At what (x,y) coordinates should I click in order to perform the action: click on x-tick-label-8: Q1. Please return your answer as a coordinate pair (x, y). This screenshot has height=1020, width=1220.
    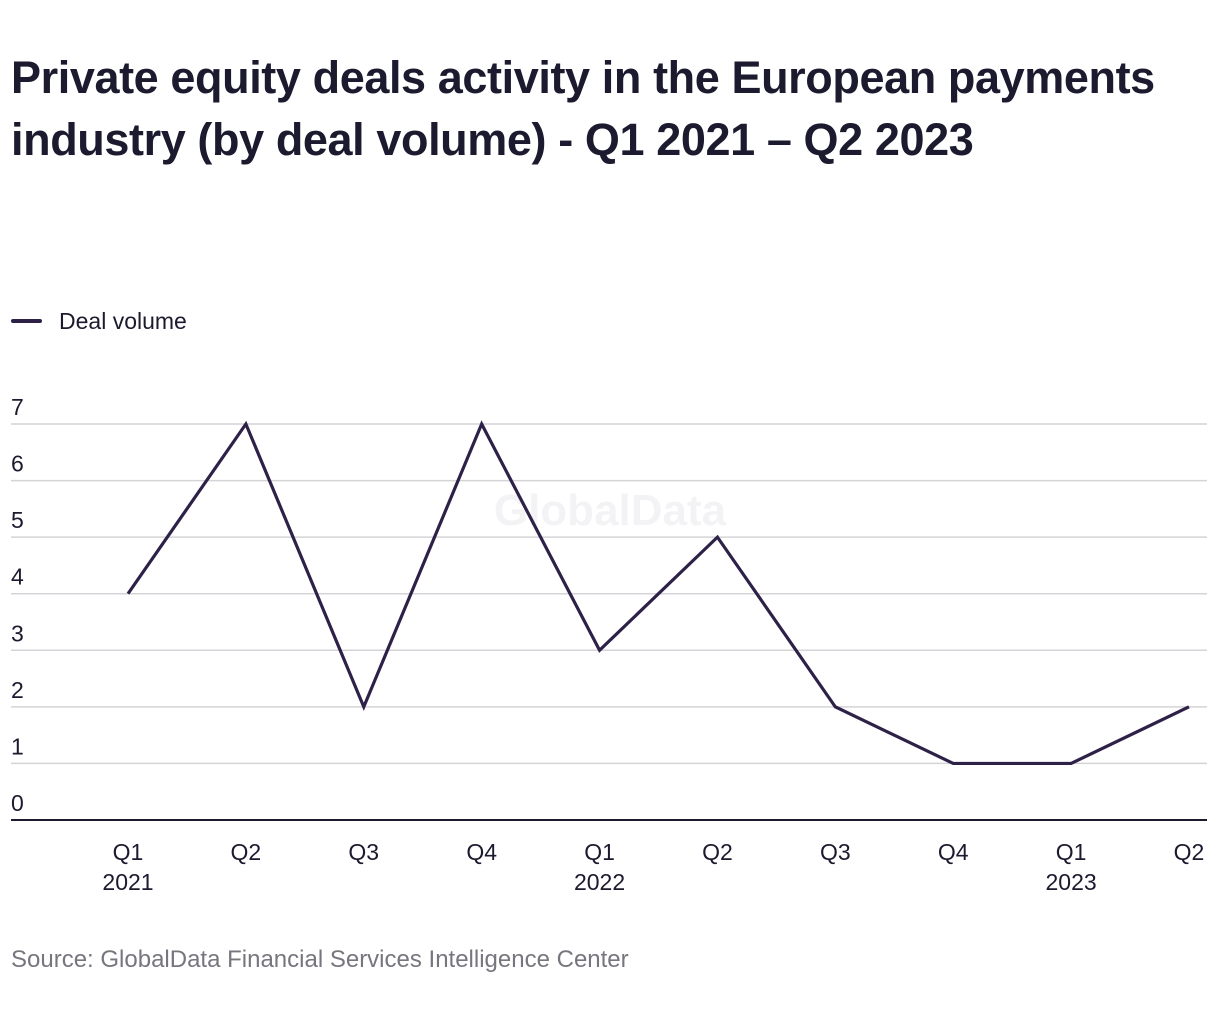
    Looking at the image, I should click on (1071, 852).